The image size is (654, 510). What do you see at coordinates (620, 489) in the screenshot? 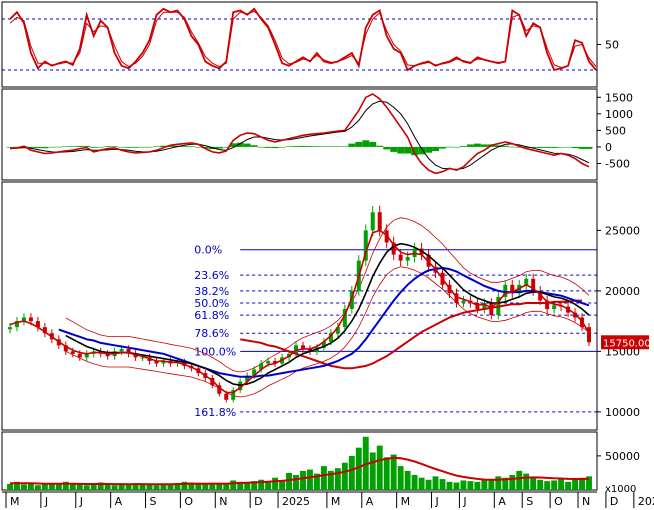
I see `volume-unit-label: x1000` at bounding box center [620, 489].